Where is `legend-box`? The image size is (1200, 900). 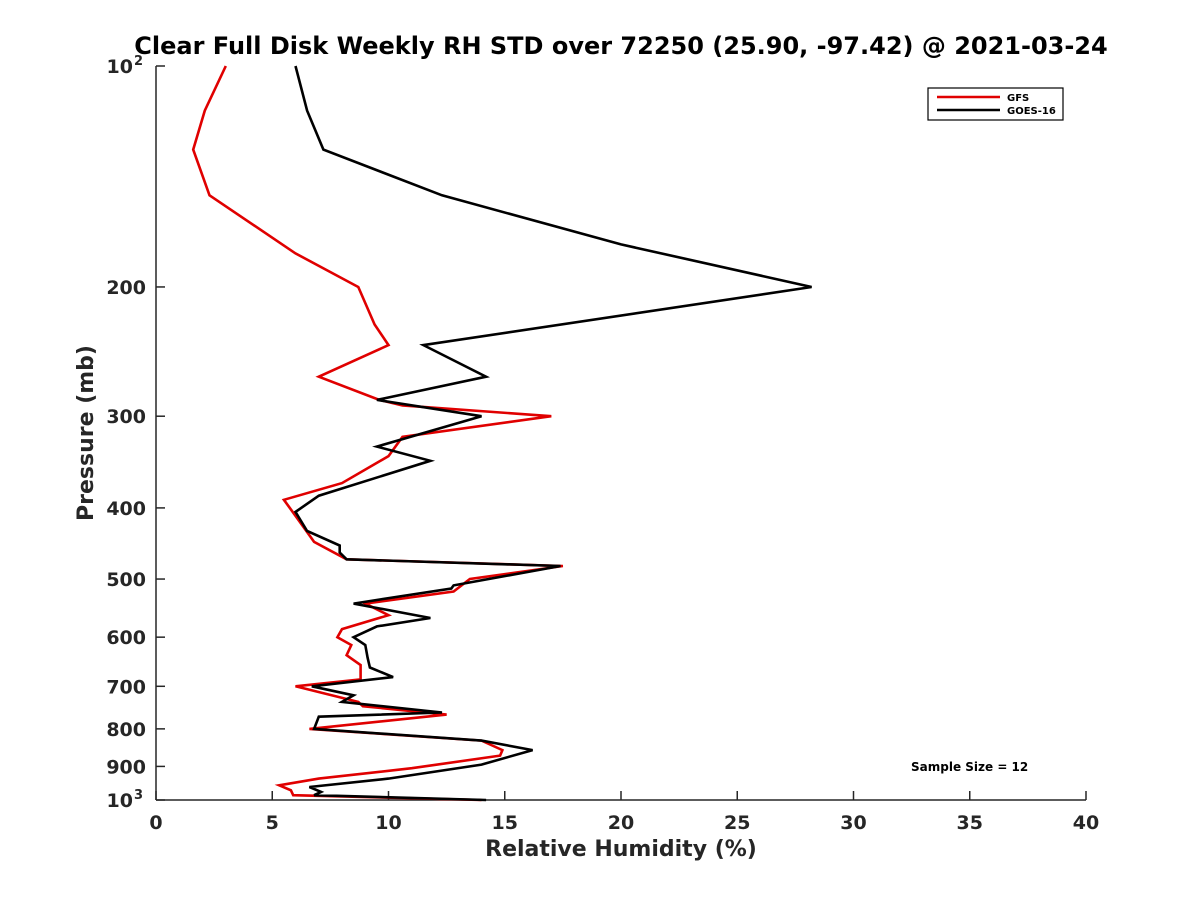
legend-box is located at coordinates (995, 104).